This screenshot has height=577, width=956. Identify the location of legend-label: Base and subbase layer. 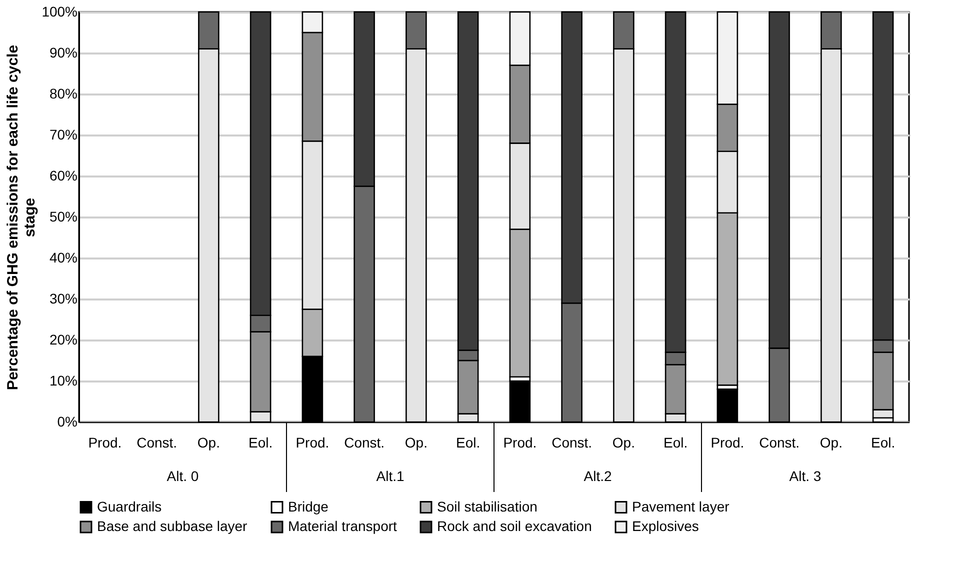
(172, 526).